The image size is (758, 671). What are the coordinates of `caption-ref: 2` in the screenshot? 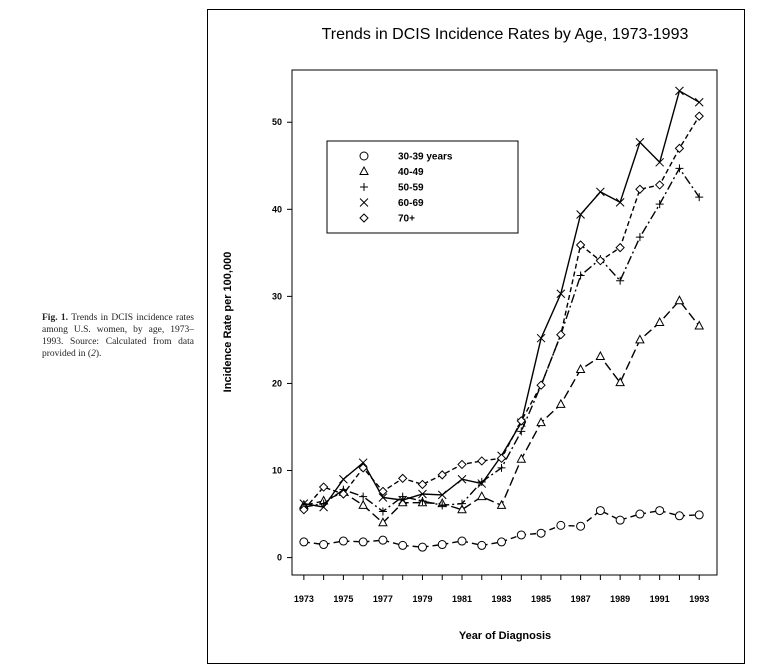 It's located at (93, 354).